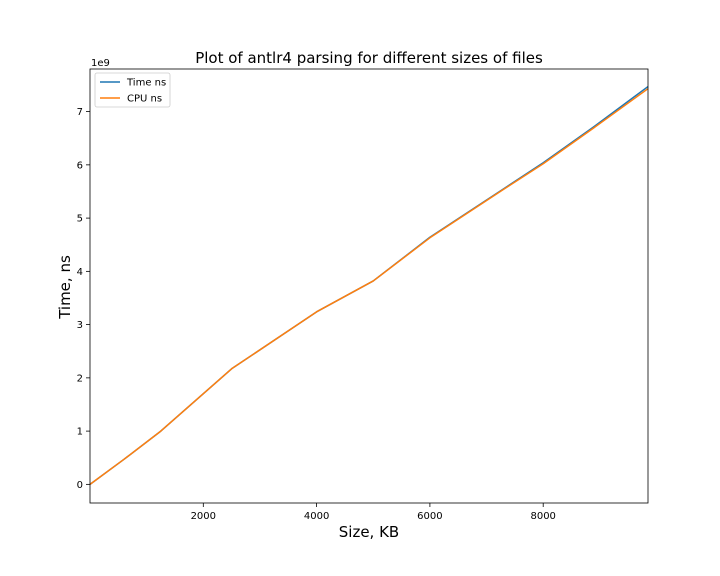  What do you see at coordinates (80, 432) in the screenshot?
I see `y-tick-label: 1` at bounding box center [80, 432].